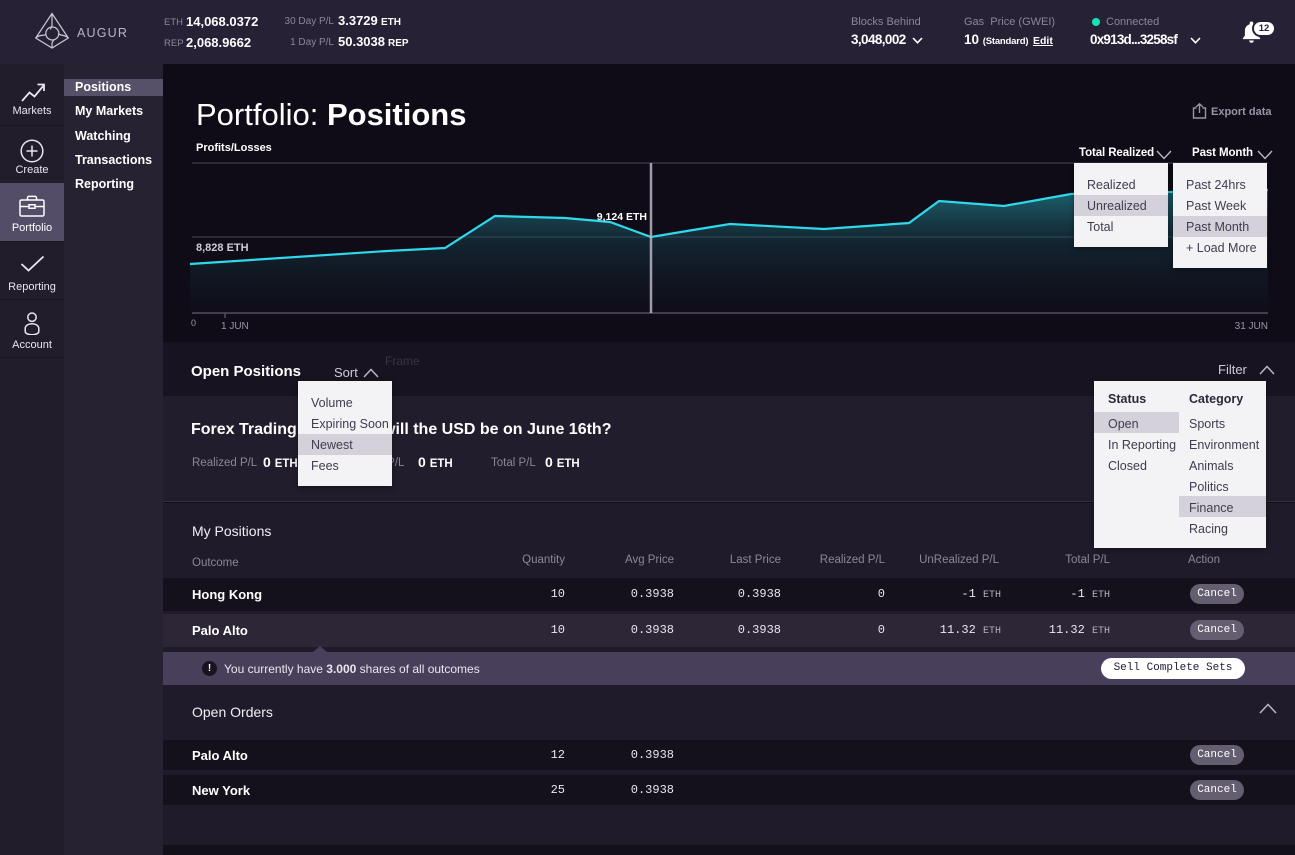  I want to click on svg-text: 0, so click(193, 323).